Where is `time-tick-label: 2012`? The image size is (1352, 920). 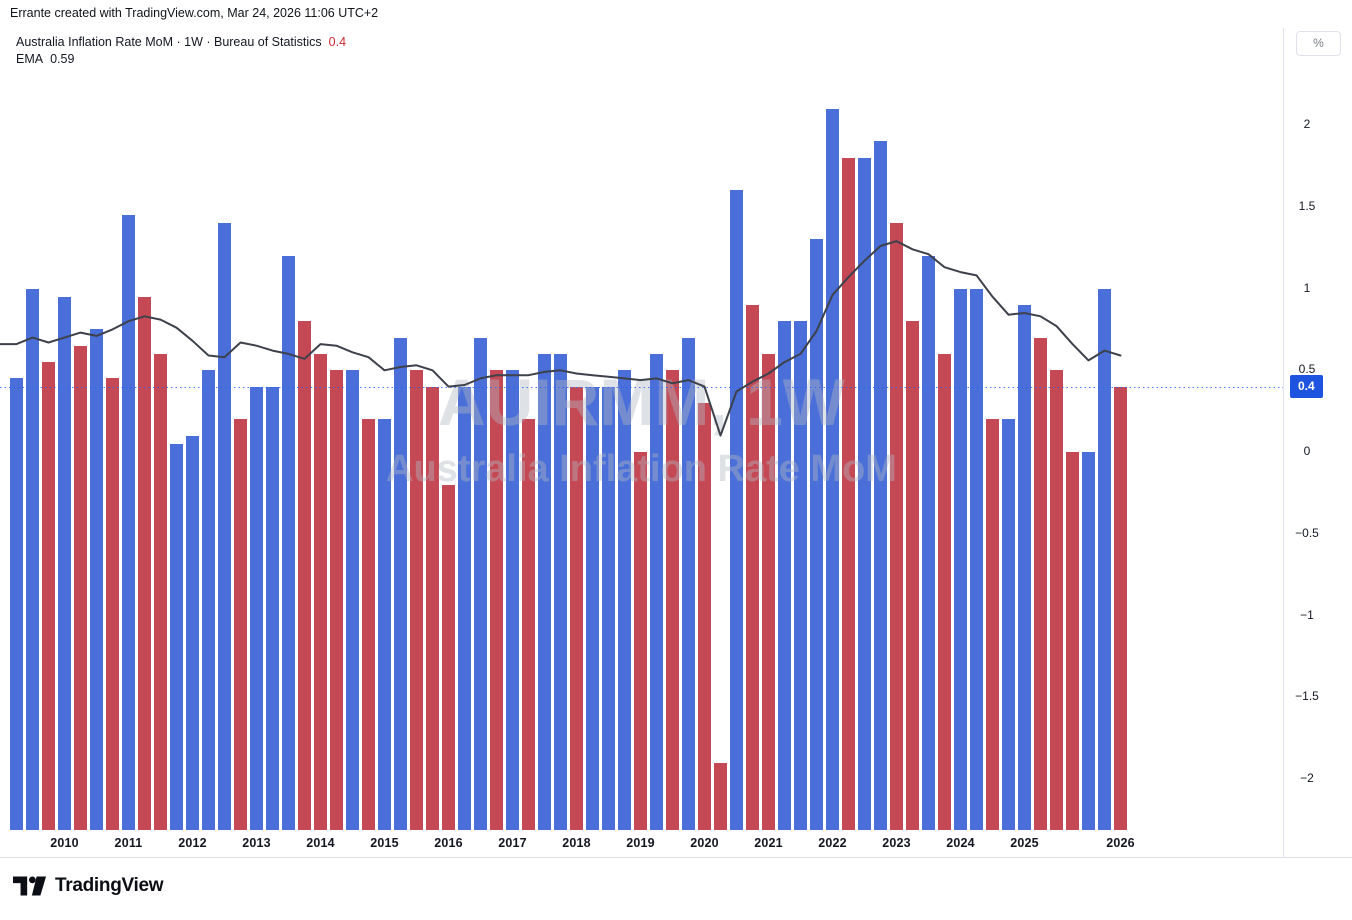 time-tick-label: 2012 is located at coordinates (192, 843).